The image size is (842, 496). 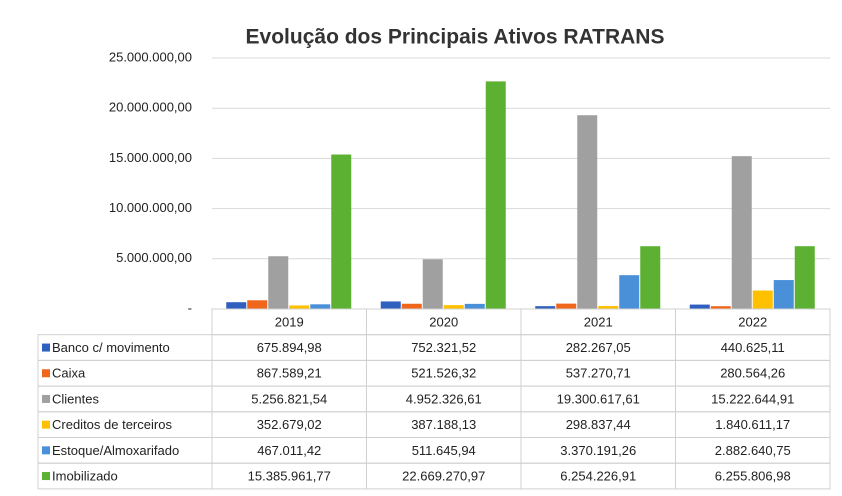 What do you see at coordinates (752, 373) in the screenshot?
I see `data-label: 280.564,26` at bounding box center [752, 373].